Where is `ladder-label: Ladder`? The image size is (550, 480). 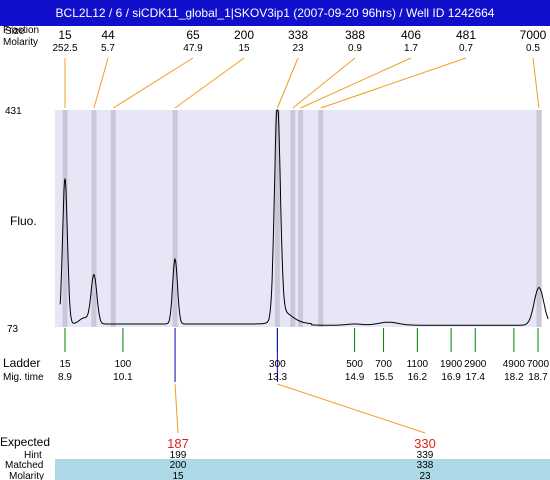 ladder-label: Ladder is located at coordinates (21, 363).